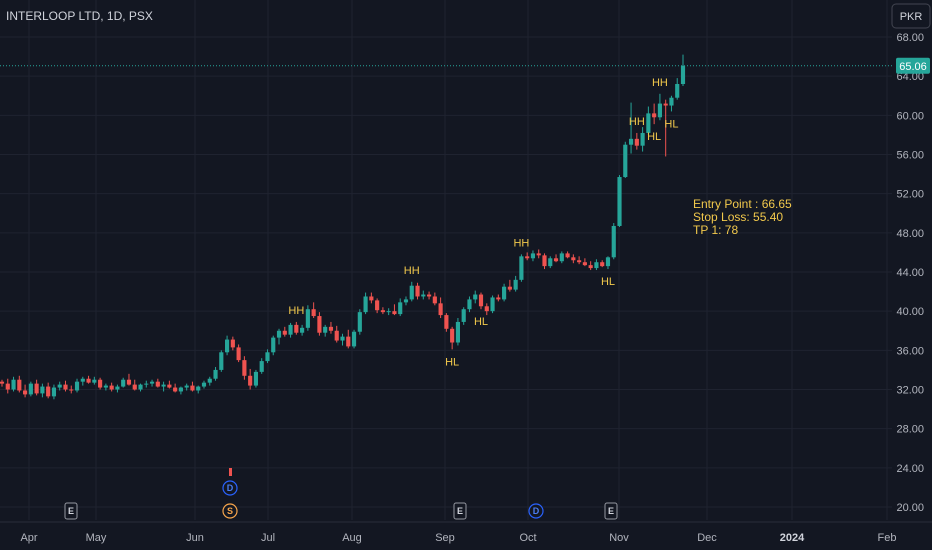  What do you see at coordinates (352, 538) in the screenshot?
I see `x-tick-label: Aug` at bounding box center [352, 538].